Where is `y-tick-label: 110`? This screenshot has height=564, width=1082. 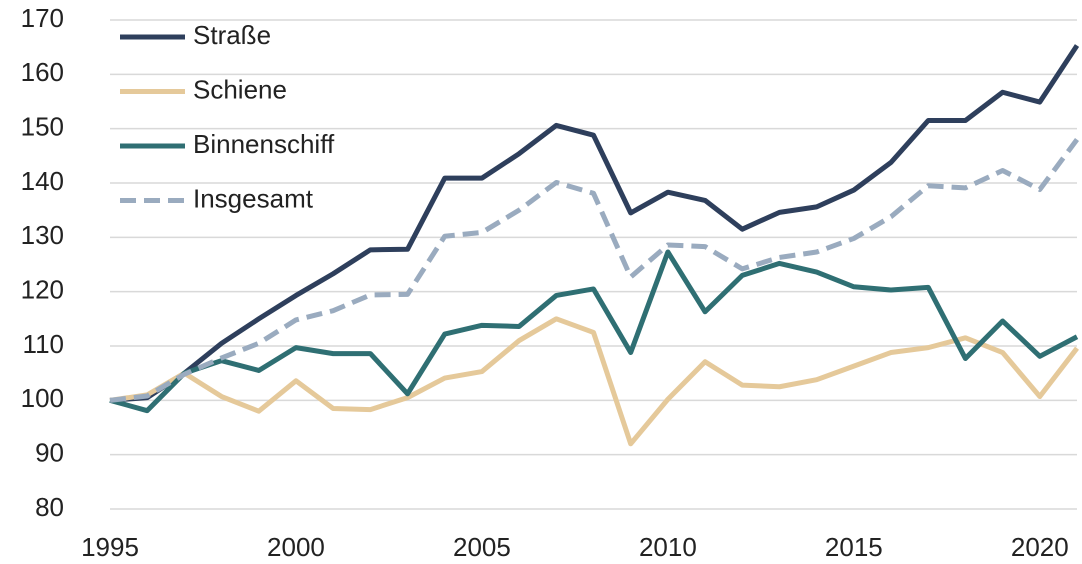 y-tick-label: 110 is located at coordinates (43, 344).